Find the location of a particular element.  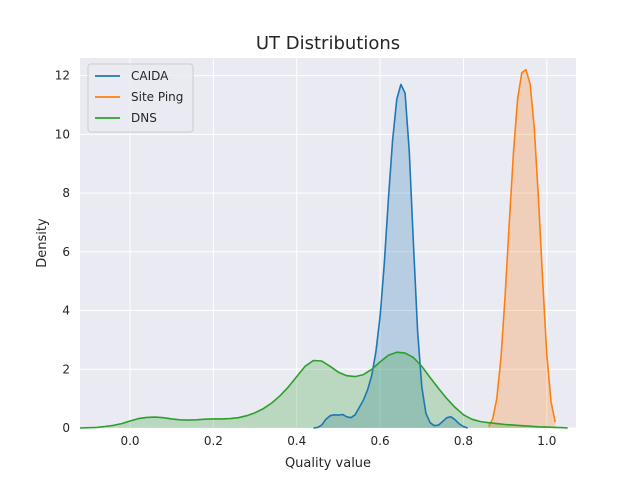

y-tick-label: 10 is located at coordinates (62, 134).